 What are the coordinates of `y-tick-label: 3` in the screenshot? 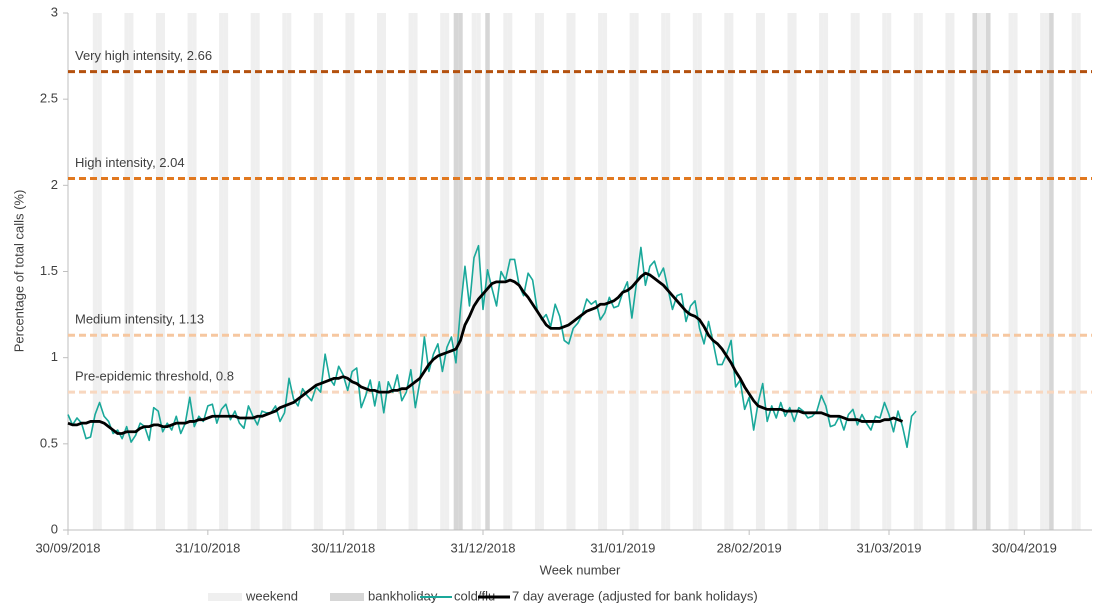 It's located at (54, 11).